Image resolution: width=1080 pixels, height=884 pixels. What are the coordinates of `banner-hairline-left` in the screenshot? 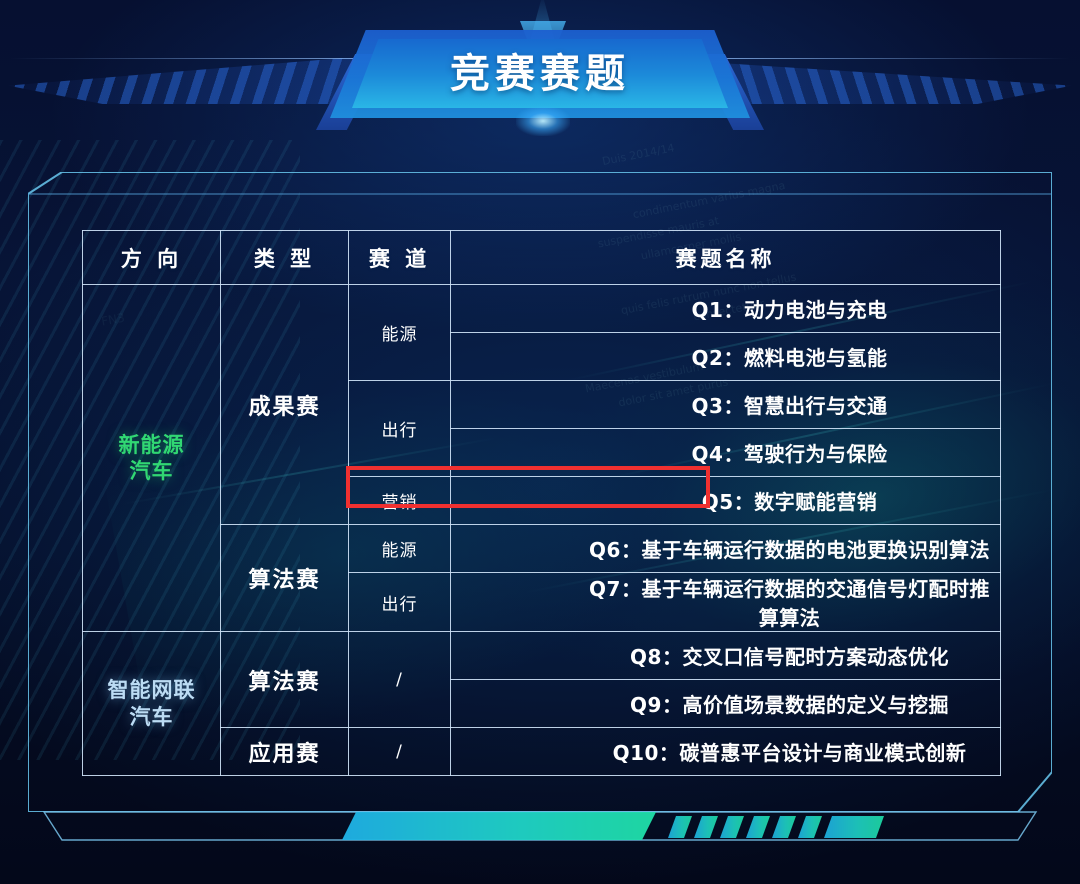 It's located at (220, 58).